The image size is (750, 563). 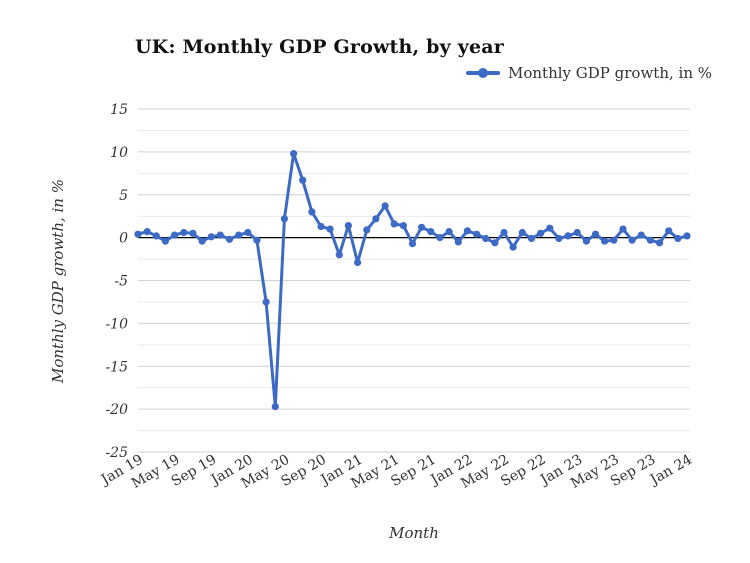 I want to click on y-tick-label: -10, so click(x=116, y=324).